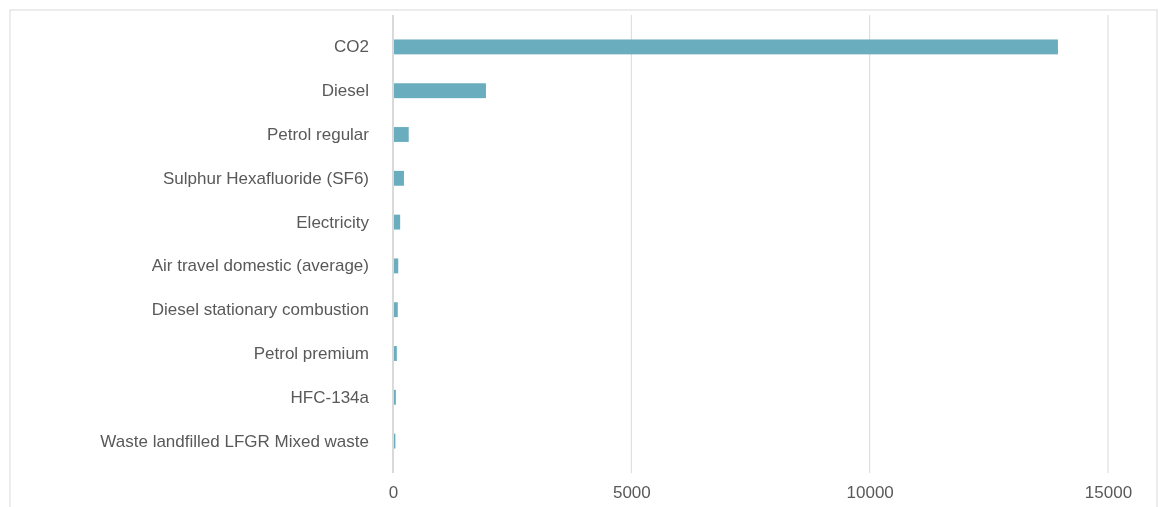  What do you see at coordinates (393, 493) in the screenshot?
I see `x-tick-label: 0` at bounding box center [393, 493].